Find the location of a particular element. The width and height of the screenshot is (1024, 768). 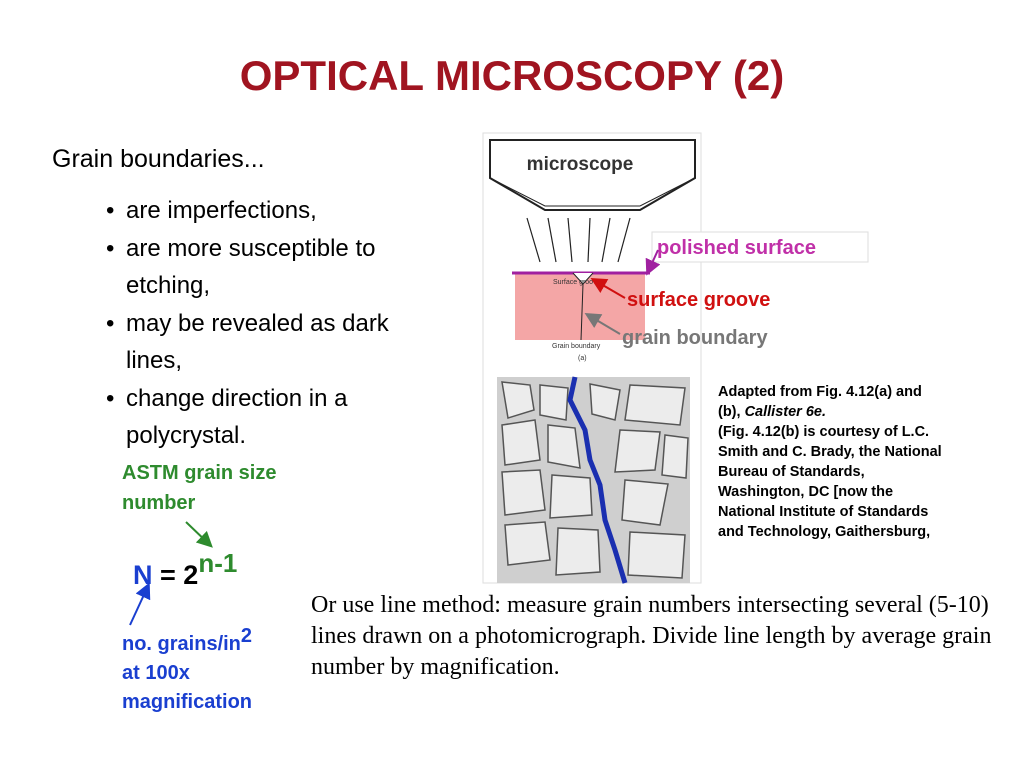

label-box is located at coordinates (760, 247).